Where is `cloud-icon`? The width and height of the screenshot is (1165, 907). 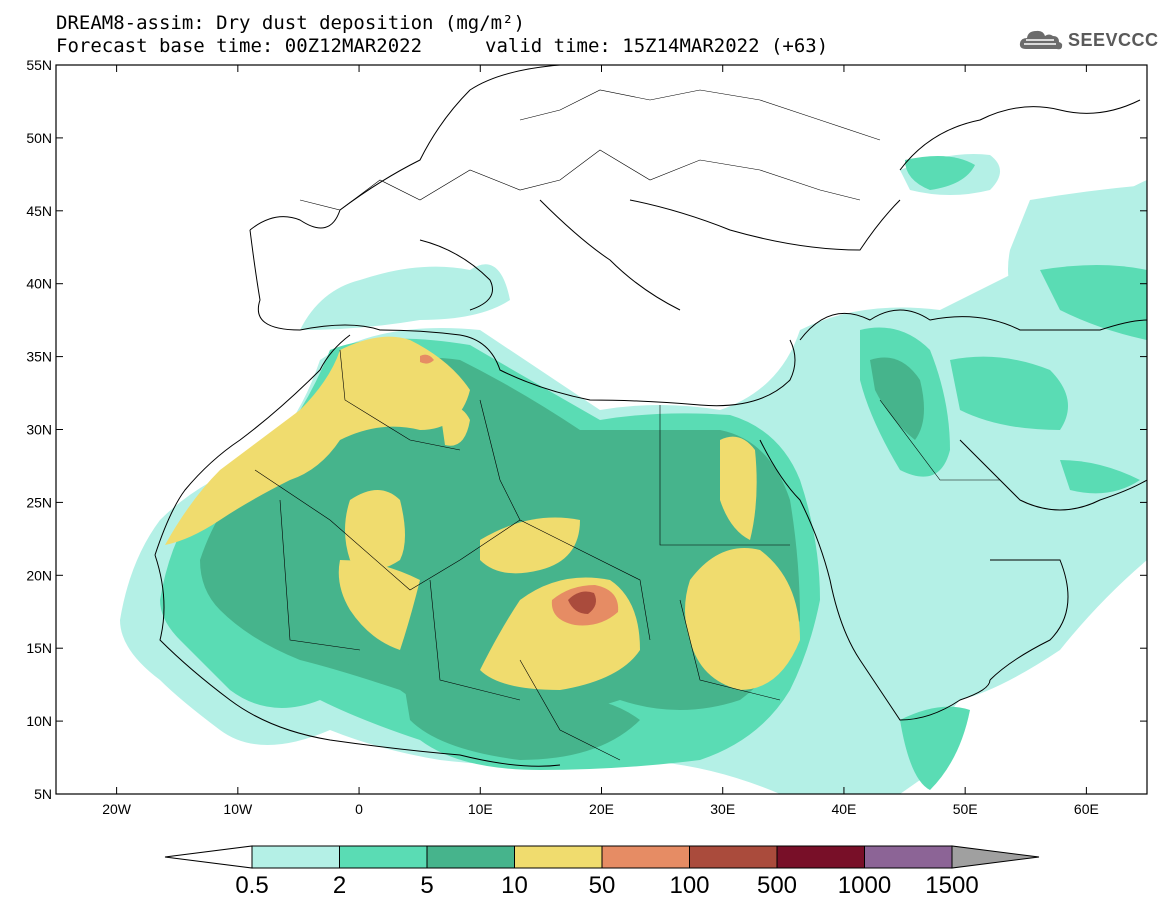 cloud-icon is located at coordinates (1041, 40).